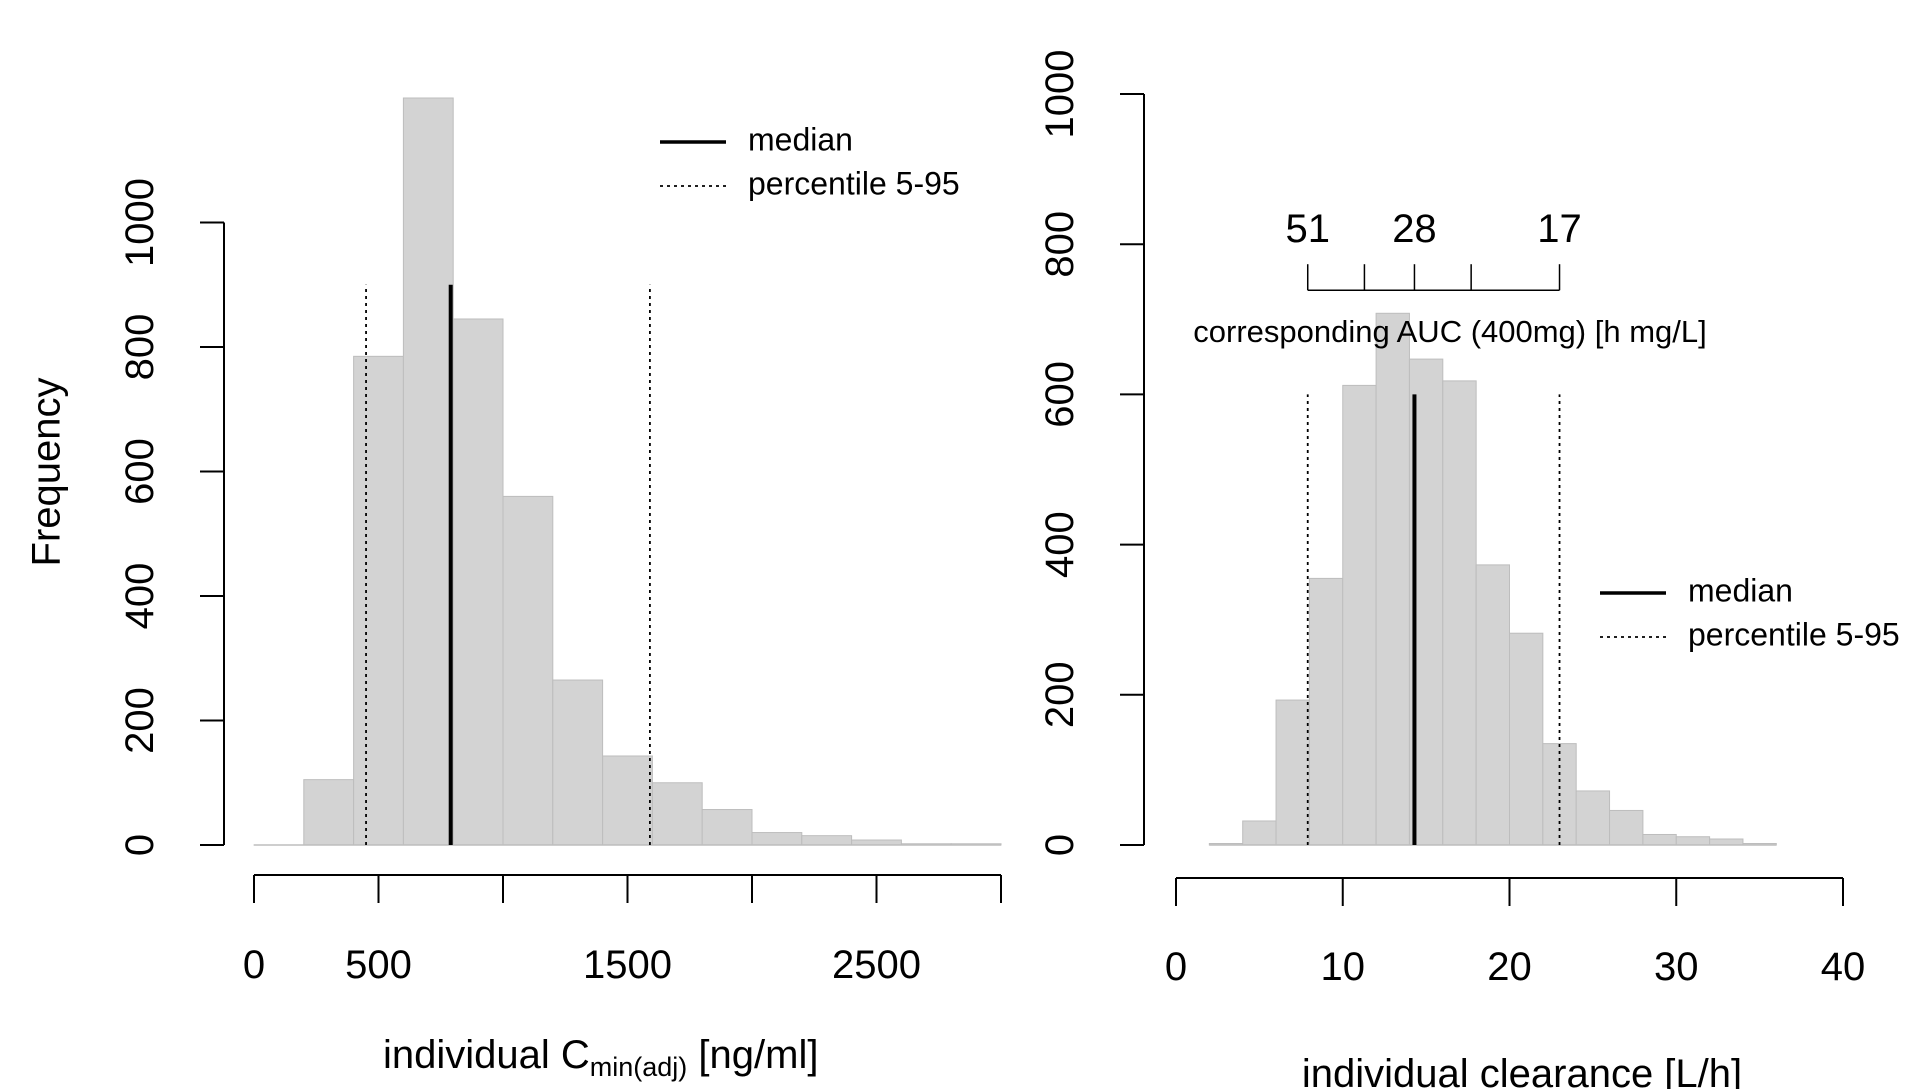 Image resolution: width=1927 pixels, height=1089 pixels. Describe the element at coordinates (800, 139) in the screenshot. I see `left-legend-label-median: median` at that location.